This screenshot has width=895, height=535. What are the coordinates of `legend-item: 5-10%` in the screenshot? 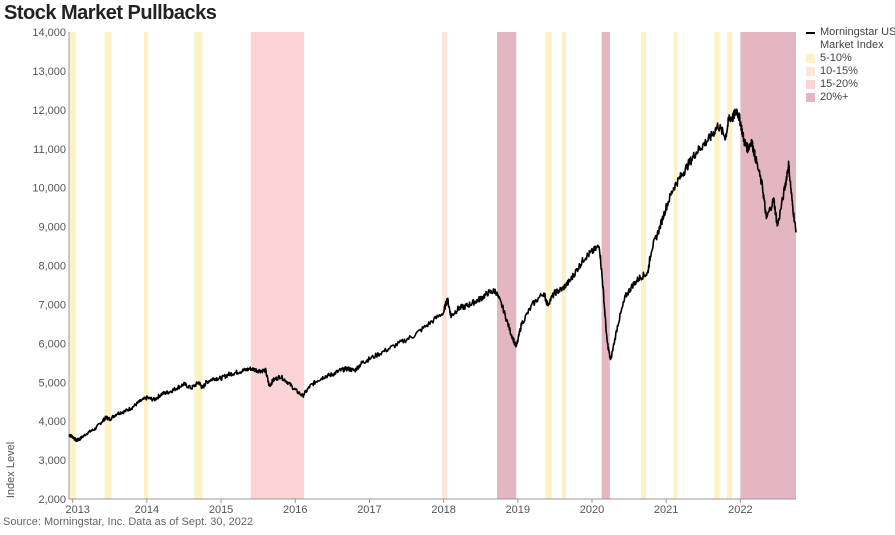 It's located at (850, 58).